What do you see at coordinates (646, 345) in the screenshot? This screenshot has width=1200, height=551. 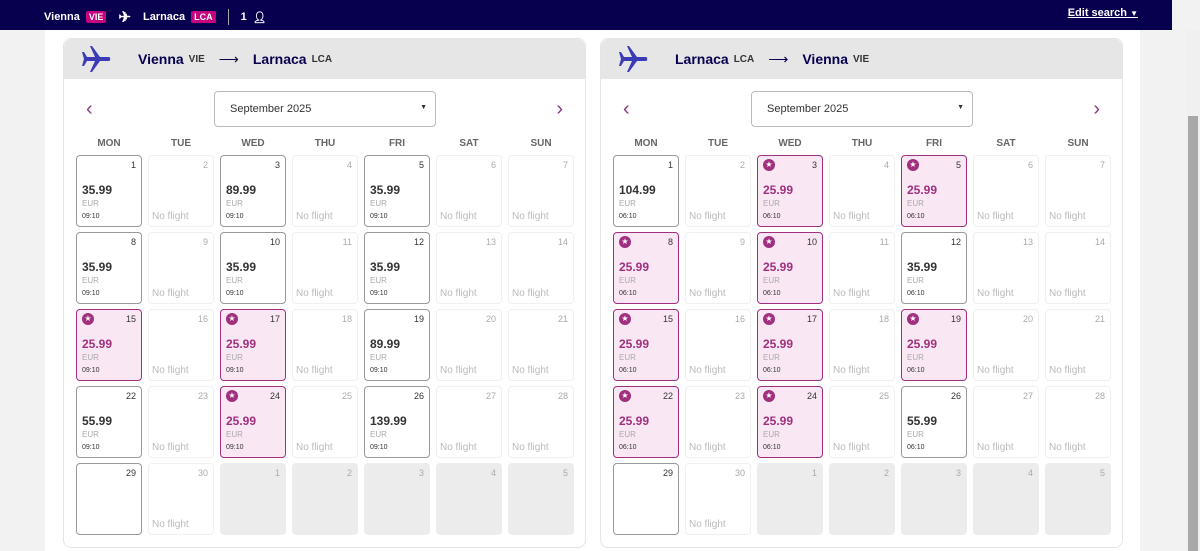 I see `calendar-day-cell: ★ 15 25.99 EUR 06:10` at bounding box center [646, 345].